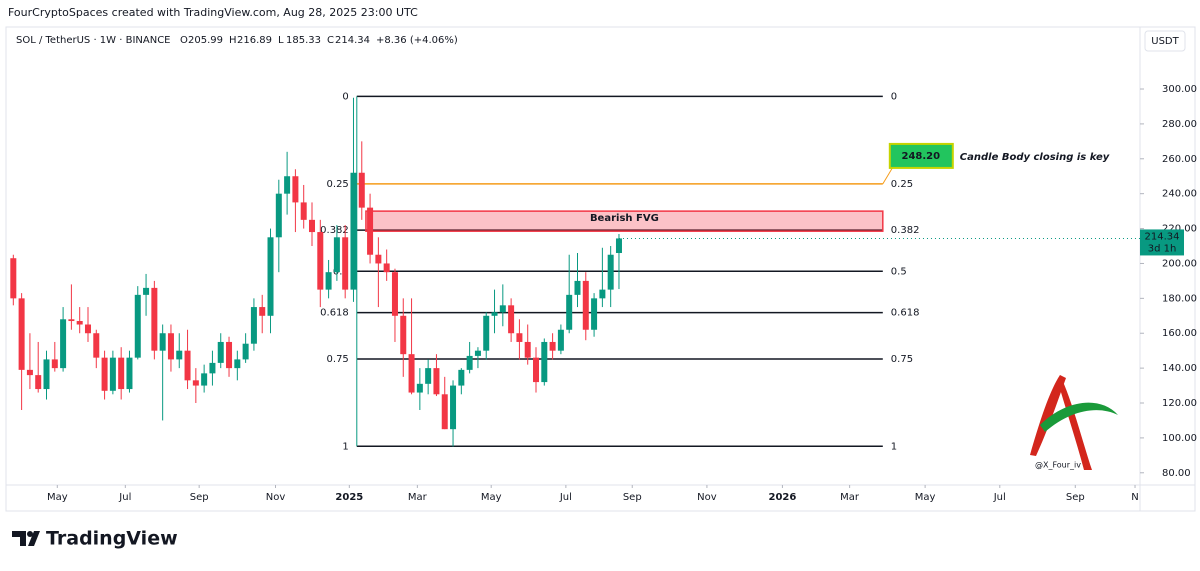  Describe the element at coordinates (341, 271) in the screenshot. I see `fib-label-left: 0.5` at that location.